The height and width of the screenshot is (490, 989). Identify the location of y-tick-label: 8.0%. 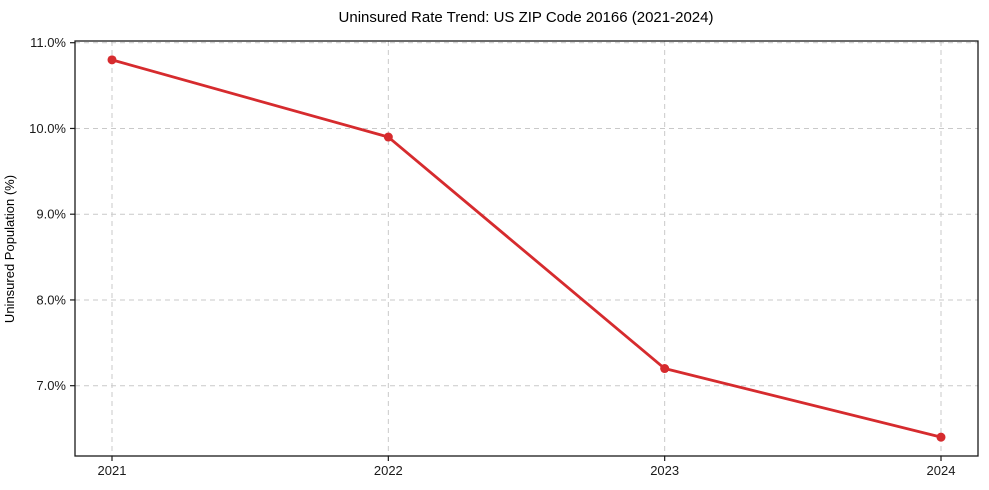
(51, 299).